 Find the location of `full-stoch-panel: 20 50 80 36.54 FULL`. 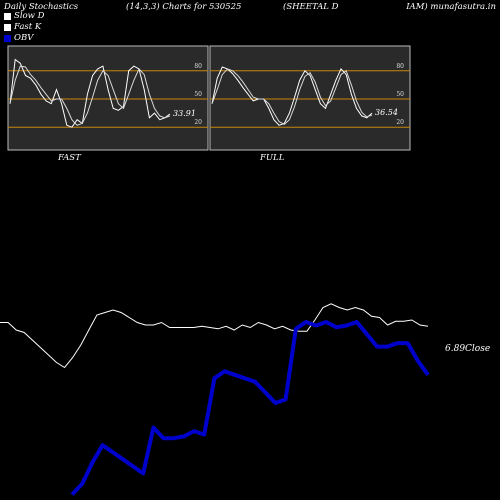

full-stoch-panel: 20 50 80 36.54 FULL is located at coordinates (310, 104).